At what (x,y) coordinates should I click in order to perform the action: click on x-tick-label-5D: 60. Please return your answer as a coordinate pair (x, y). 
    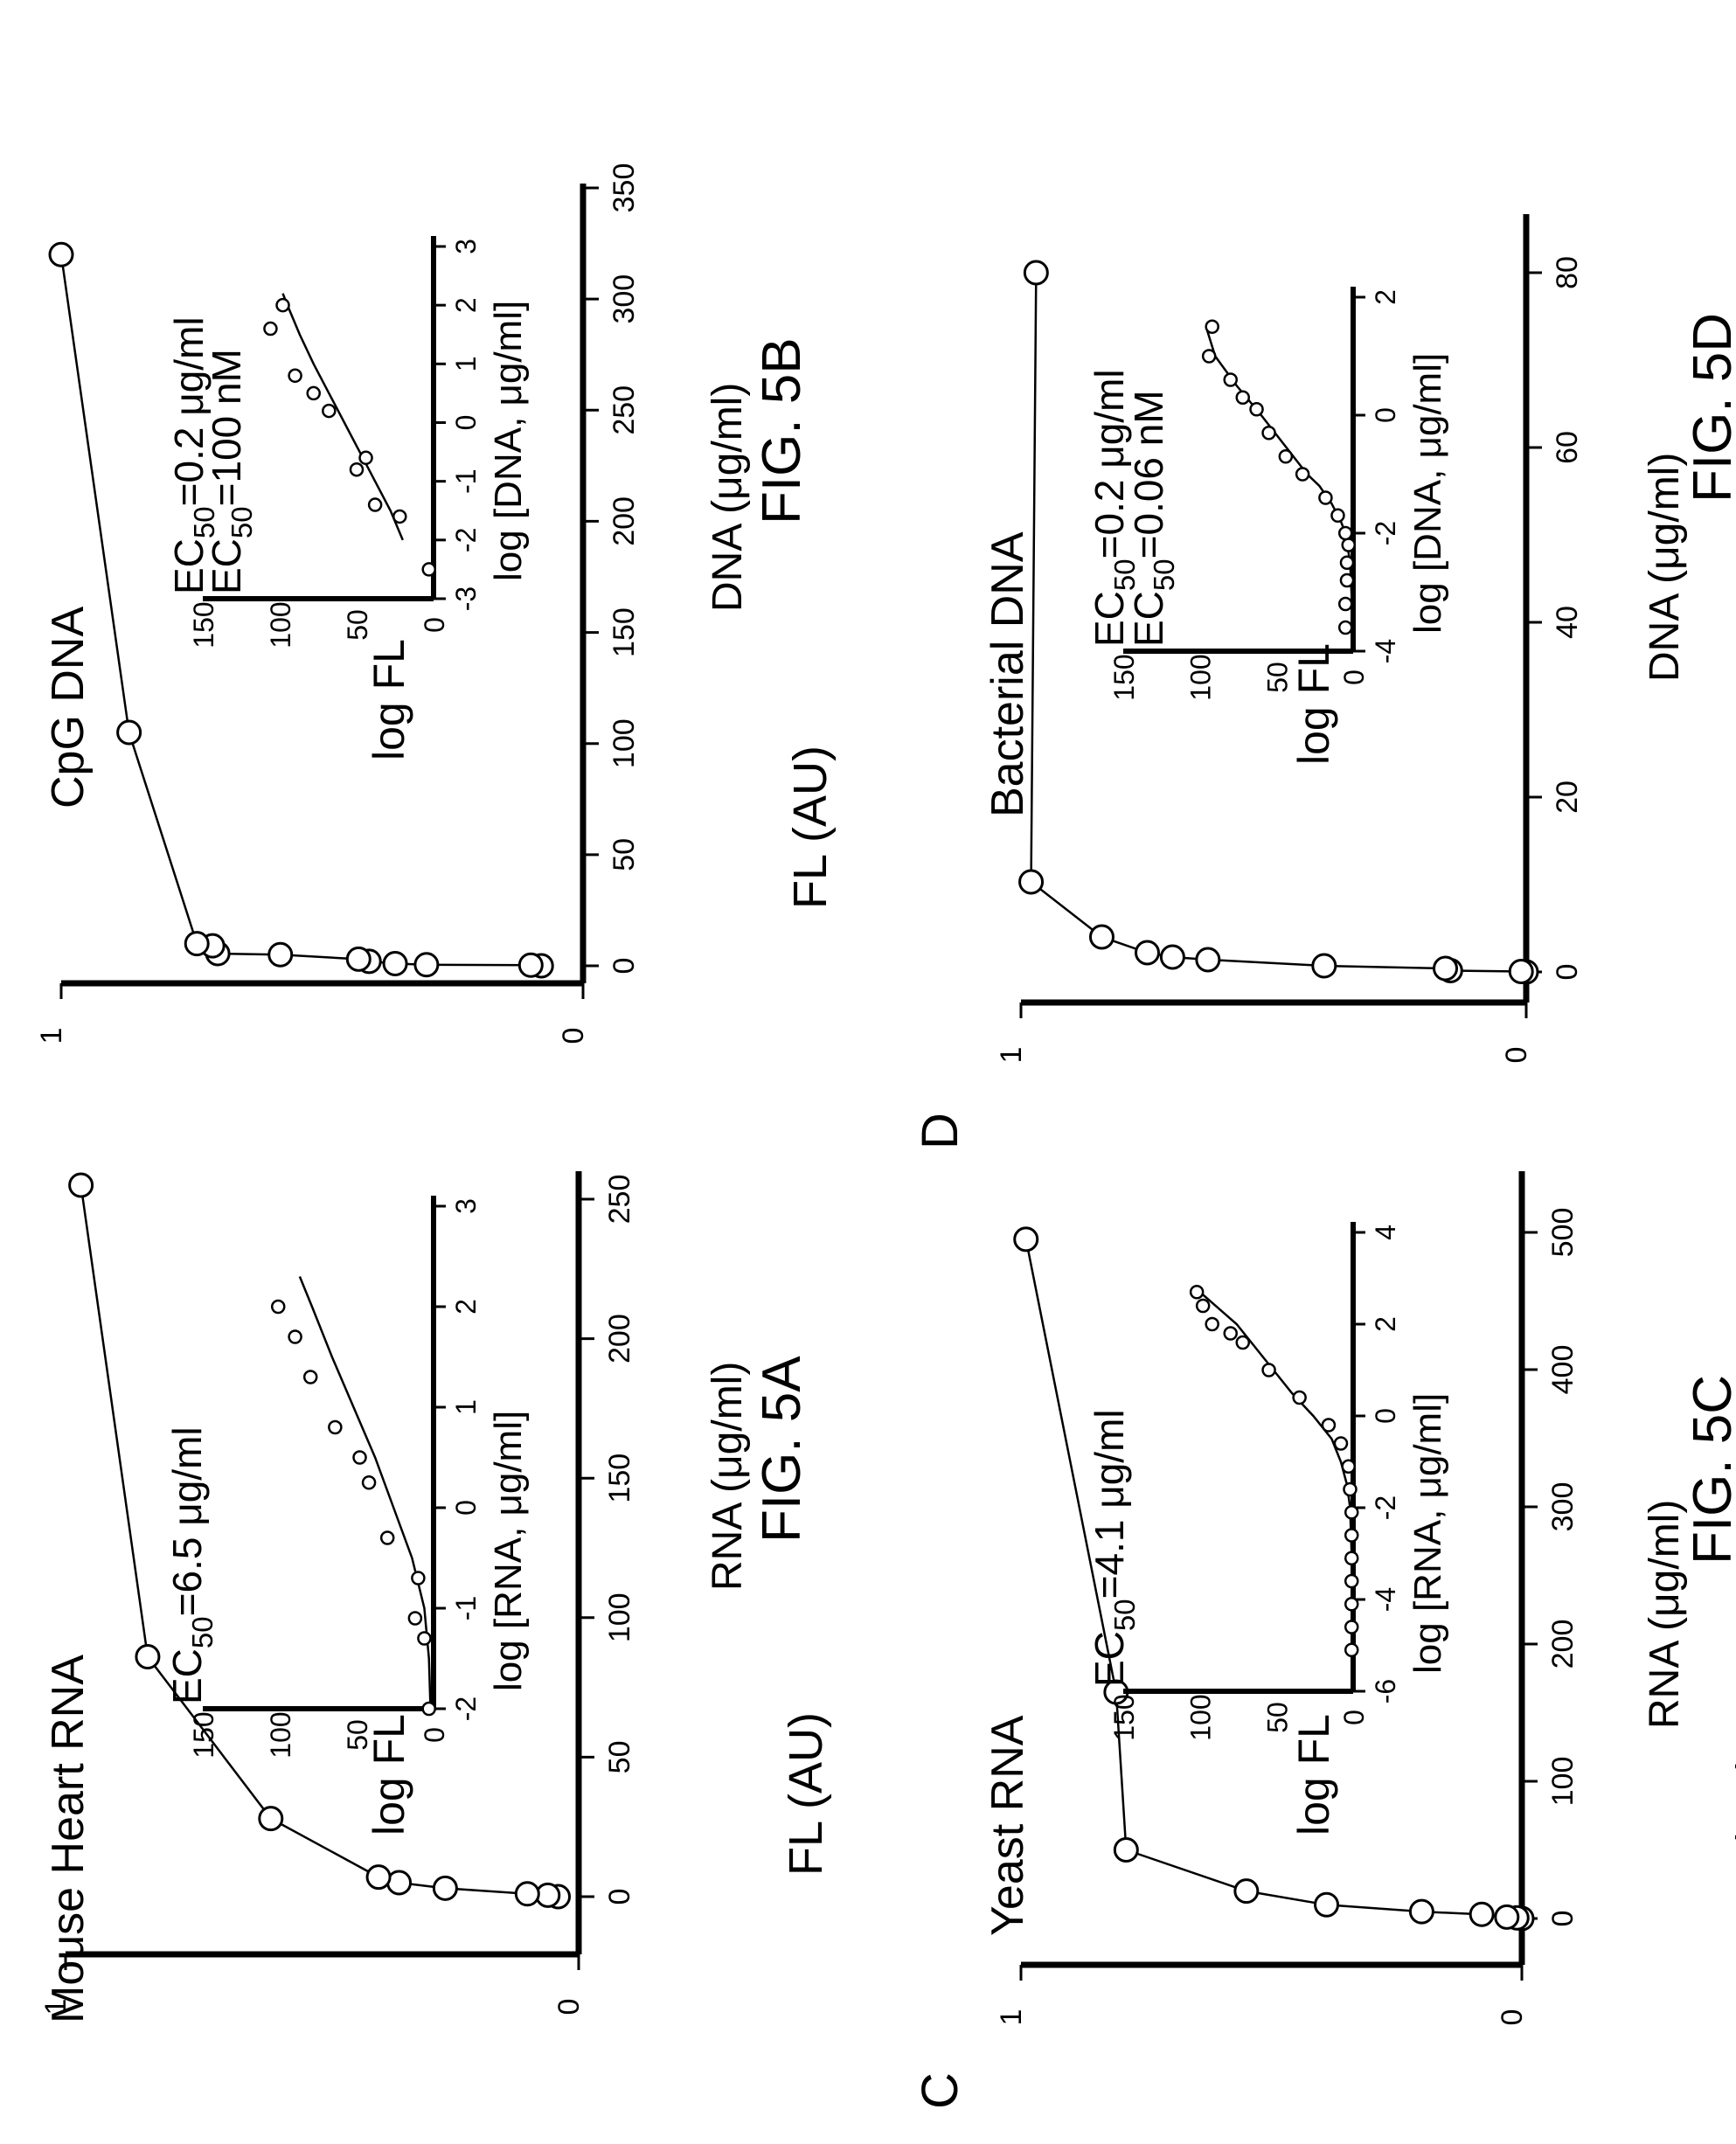
    Looking at the image, I should click on (1567, 447).